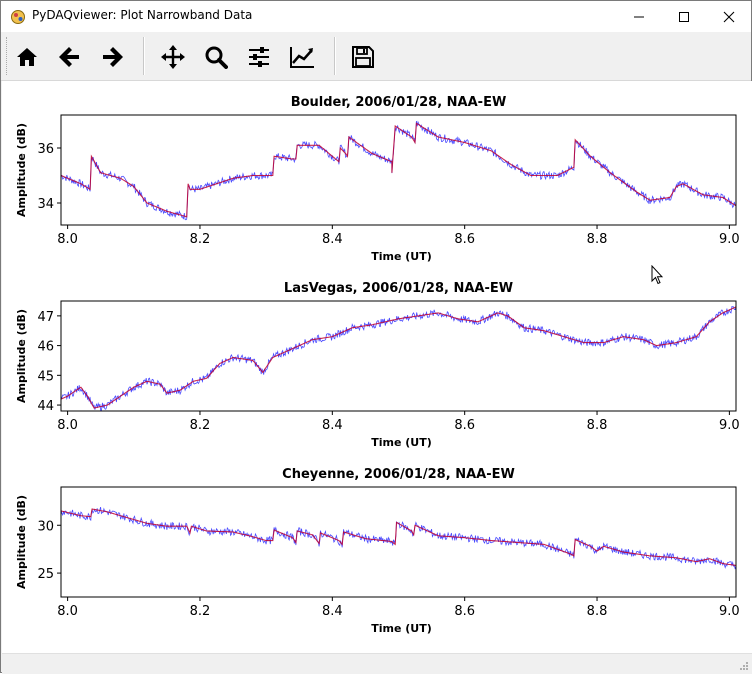 This screenshot has height=674, width=752. What do you see at coordinates (8, 56) in the screenshot?
I see `toolbar-grip` at bounding box center [8, 56].